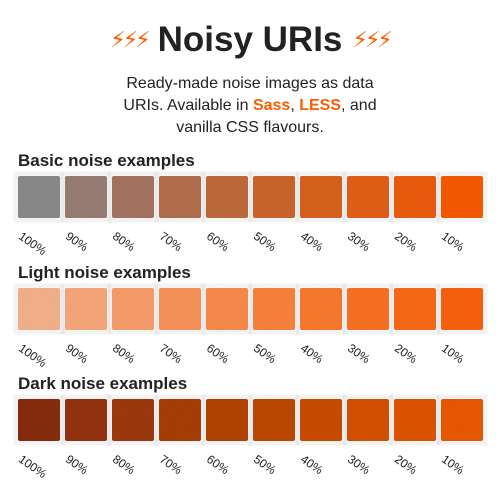 Image resolution: width=500 pixels, height=500 pixels. I want to click on swatch-label: 40%, so click(320, 348).